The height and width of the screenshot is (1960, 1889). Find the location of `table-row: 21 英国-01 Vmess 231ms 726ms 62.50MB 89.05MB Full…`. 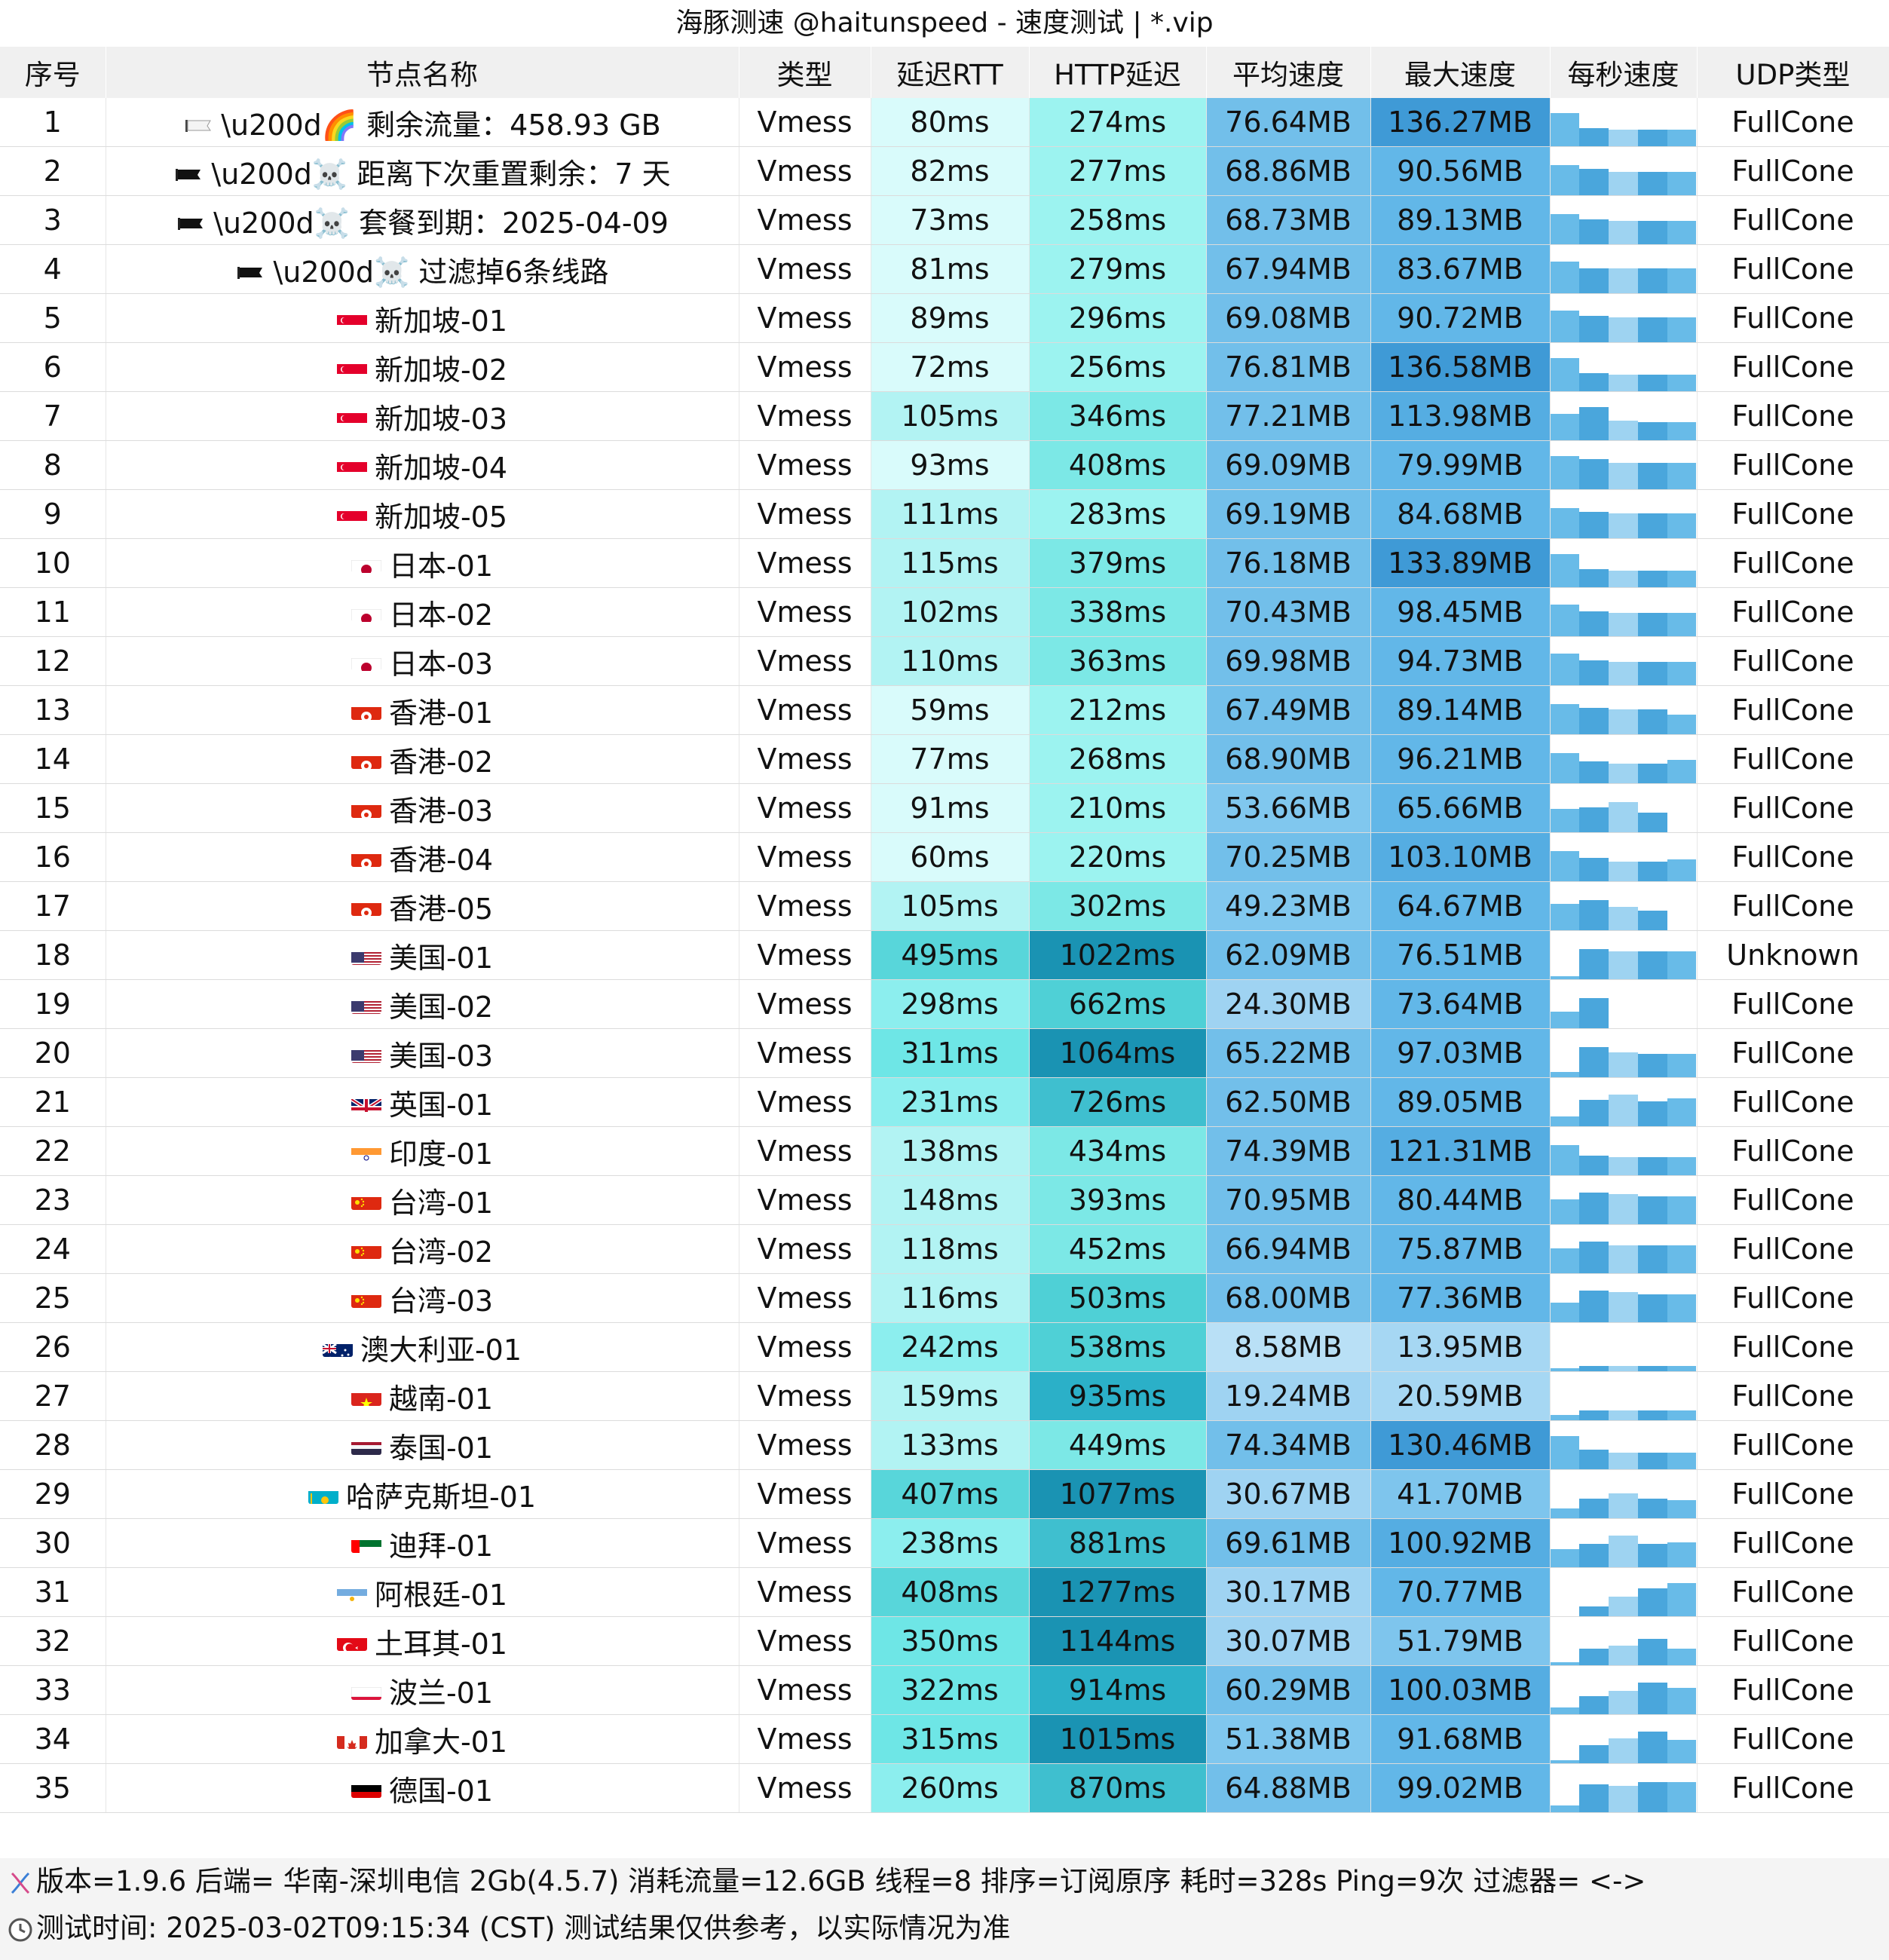

table-row: 21 英国-01 Vmess 231ms 726ms 62.50MB 89.05MB Full… is located at coordinates (944, 1102).